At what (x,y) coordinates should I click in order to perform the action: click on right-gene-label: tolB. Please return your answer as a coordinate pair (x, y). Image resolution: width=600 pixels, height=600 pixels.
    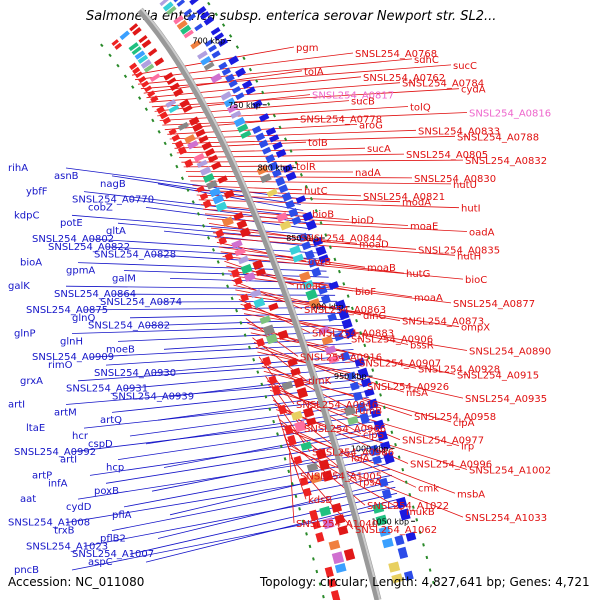
    Looking at the image, I should click on (318, 143).